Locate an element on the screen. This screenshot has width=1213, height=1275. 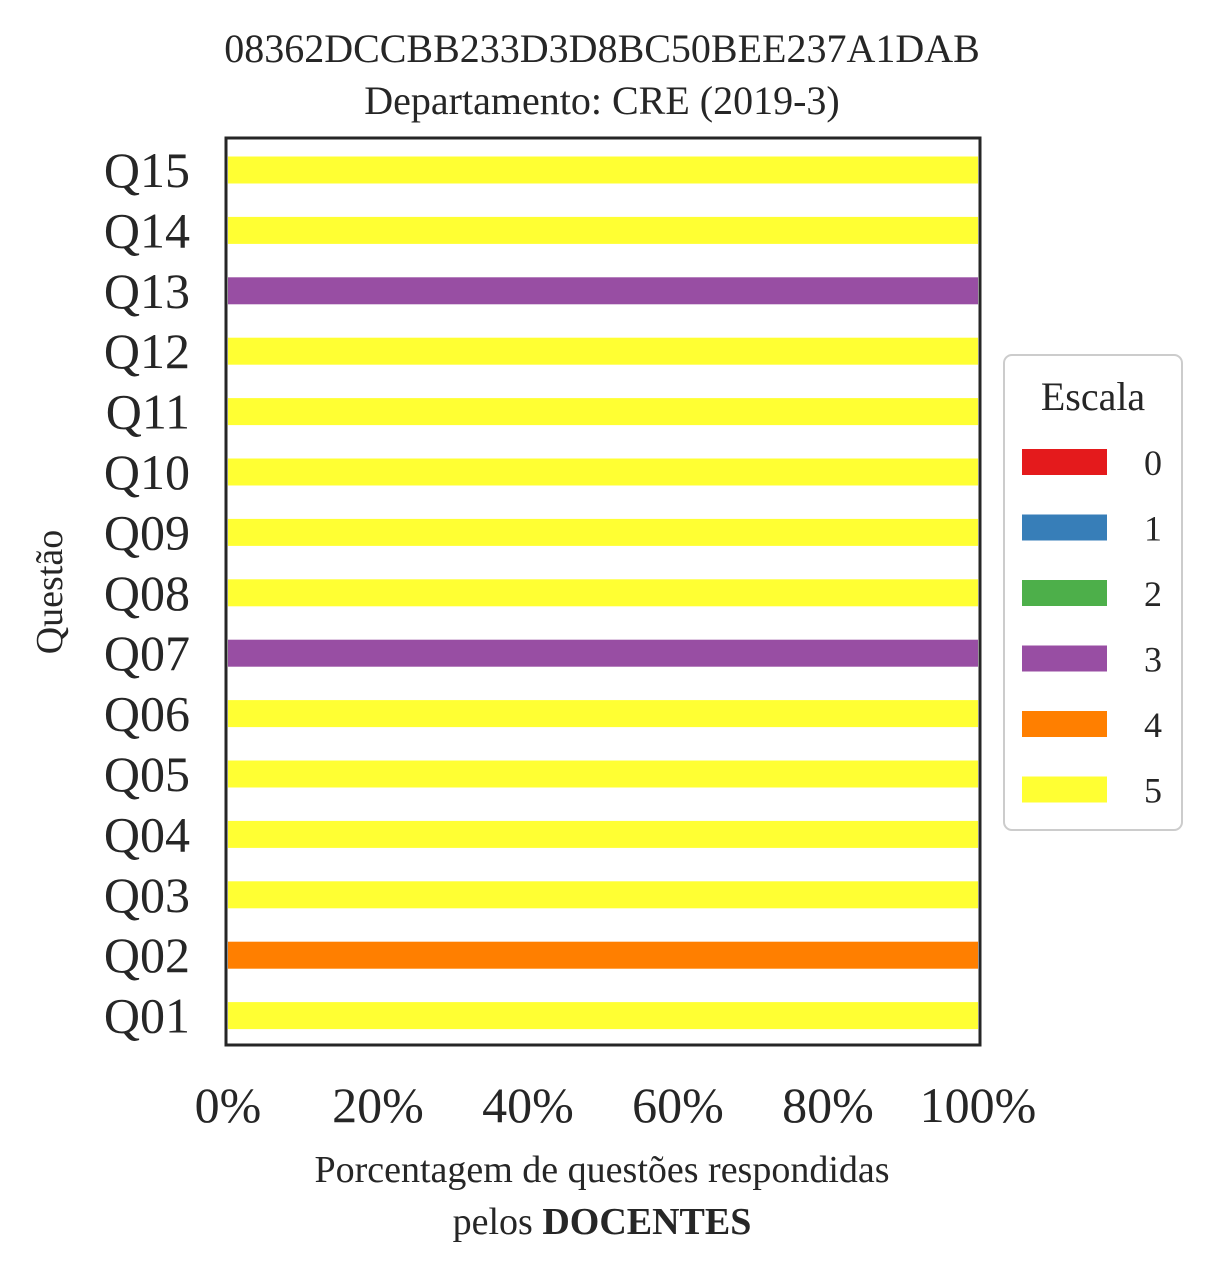
chart-title: 08362DCCBB233D3D8BC50BEE237A1DAB is located at coordinates (602, 48).